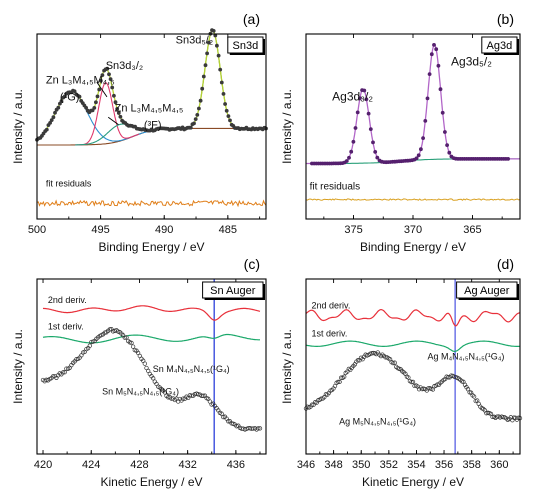 The width and height of the screenshot is (550, 499). What do you see at coordinates (413, 482) in the screenshot?
I see `x-axis-label: Kinetic Energy / eV` at bounding box center [413, 482].